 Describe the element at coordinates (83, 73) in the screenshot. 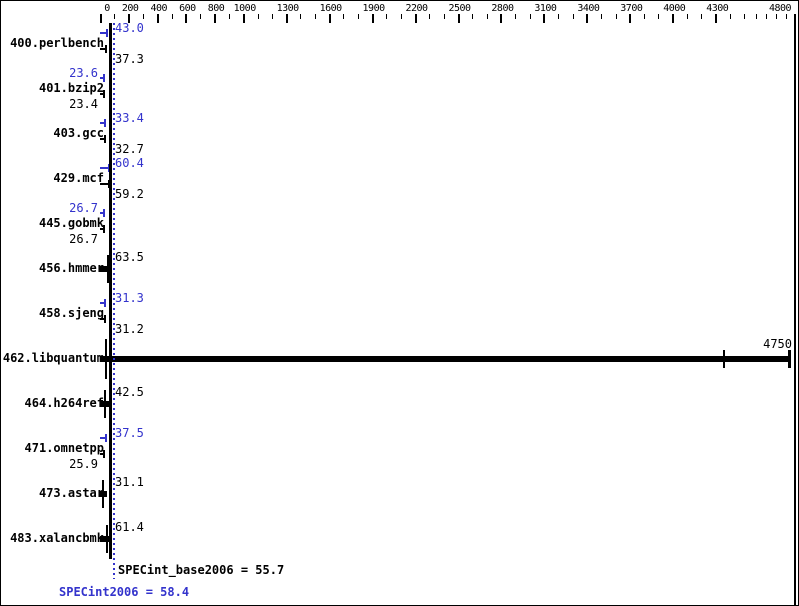

I see `peak-value-label: 23.6` at that location.